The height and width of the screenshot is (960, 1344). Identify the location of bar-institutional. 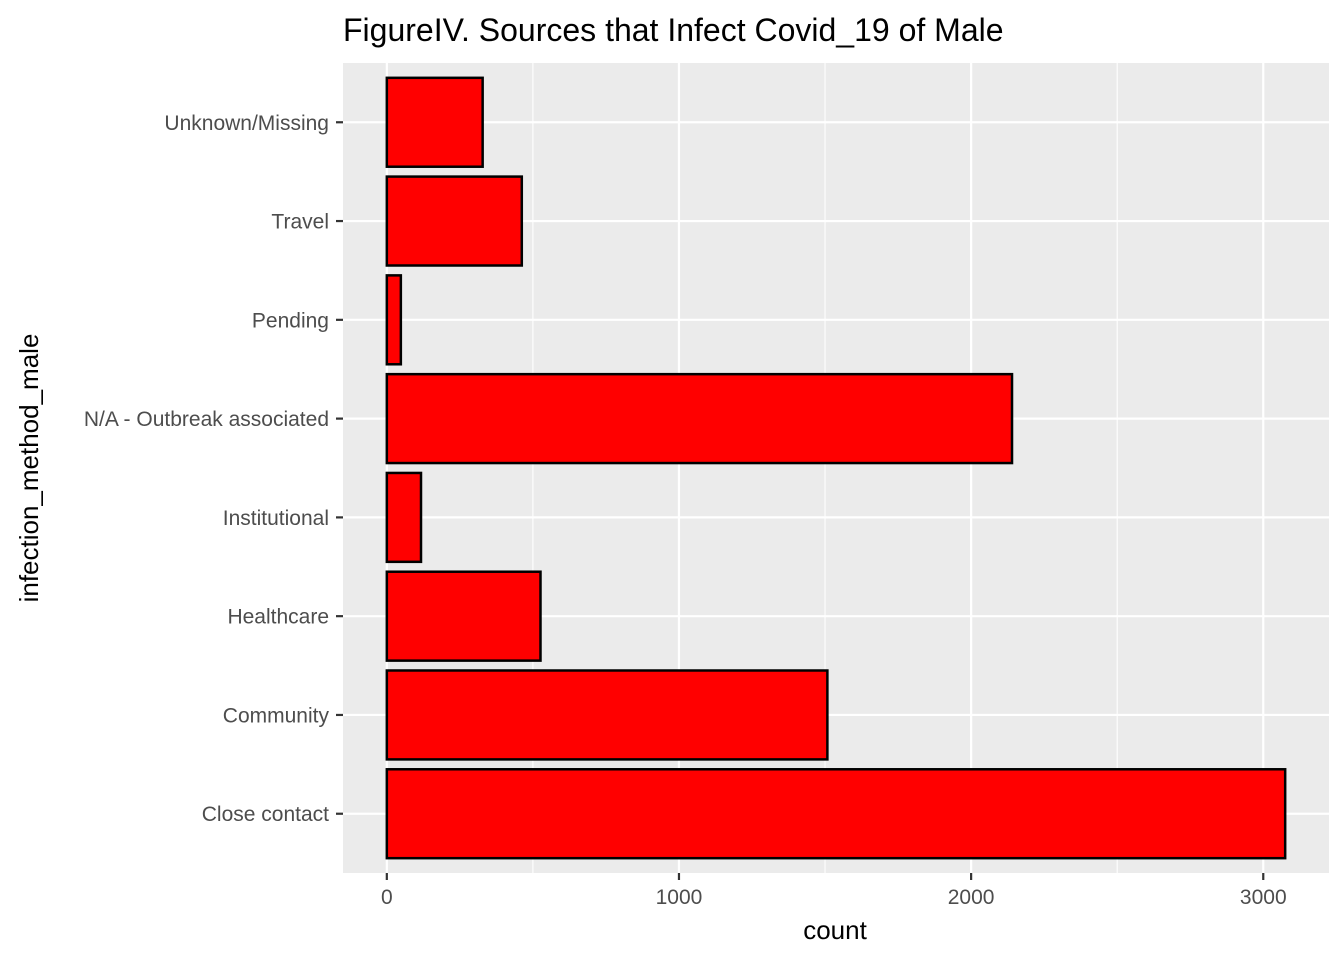
(404, 517).